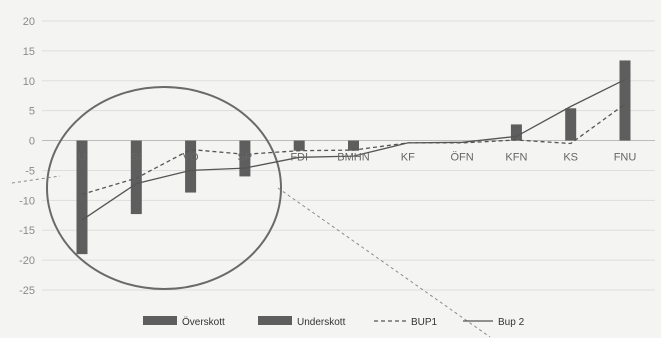 This screenshot has width=661, height=338. Describe the element at coordinates (203, 322) in the screenshot. I see `legend-label: Överskott` at that location.